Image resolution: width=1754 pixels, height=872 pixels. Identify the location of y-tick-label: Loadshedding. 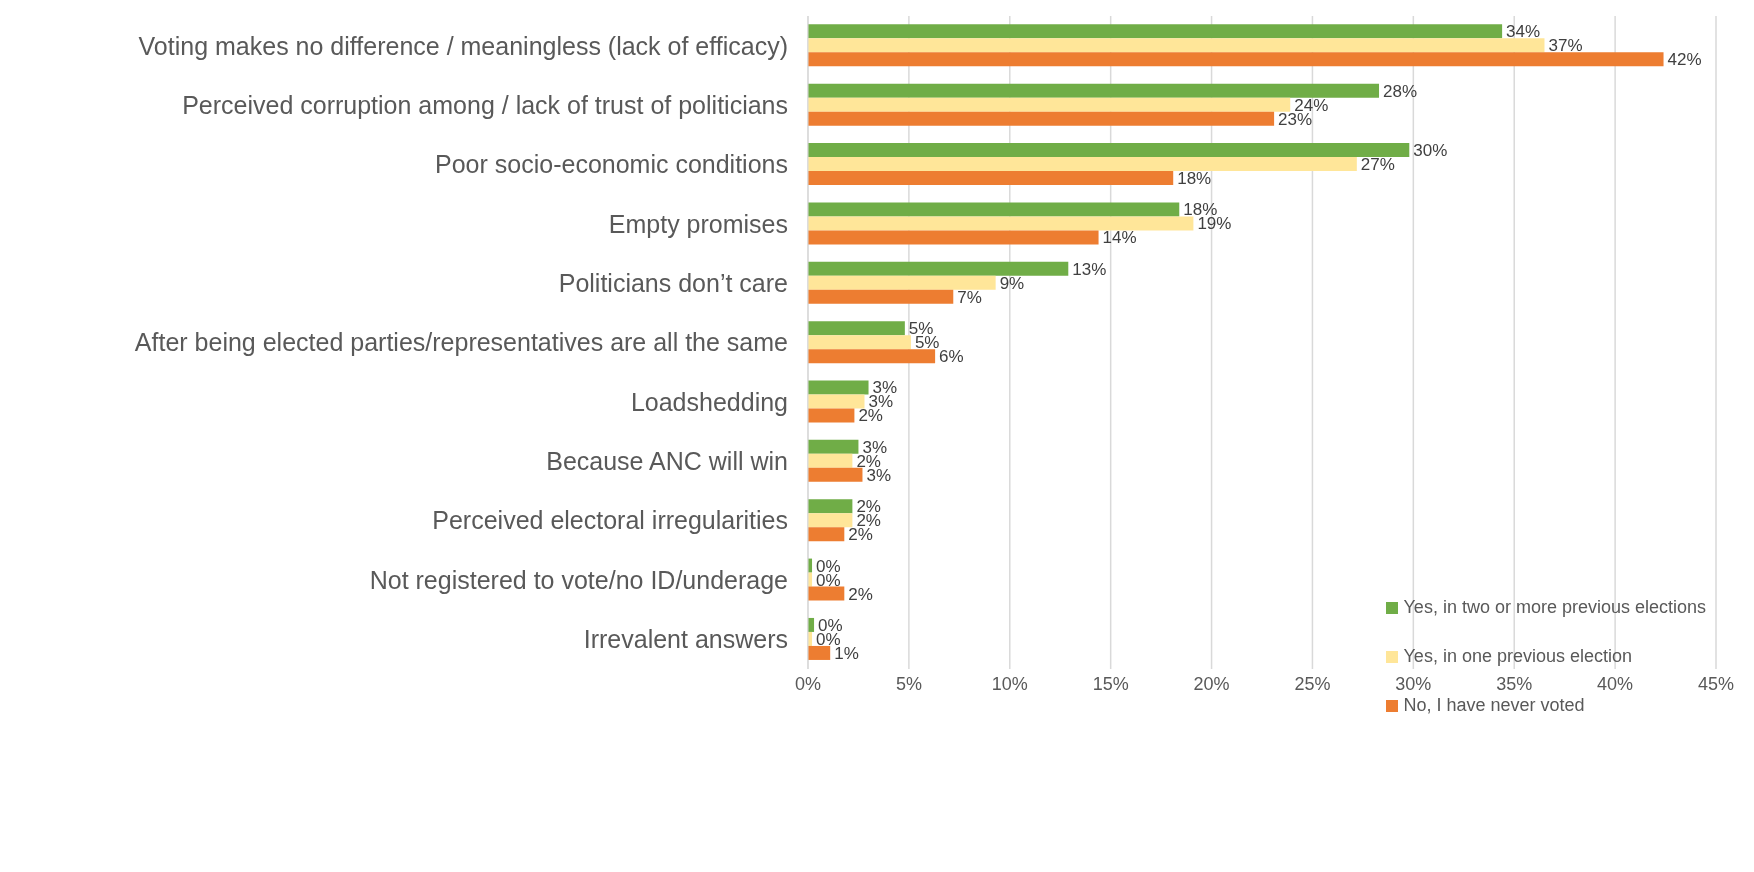
(709, 401).